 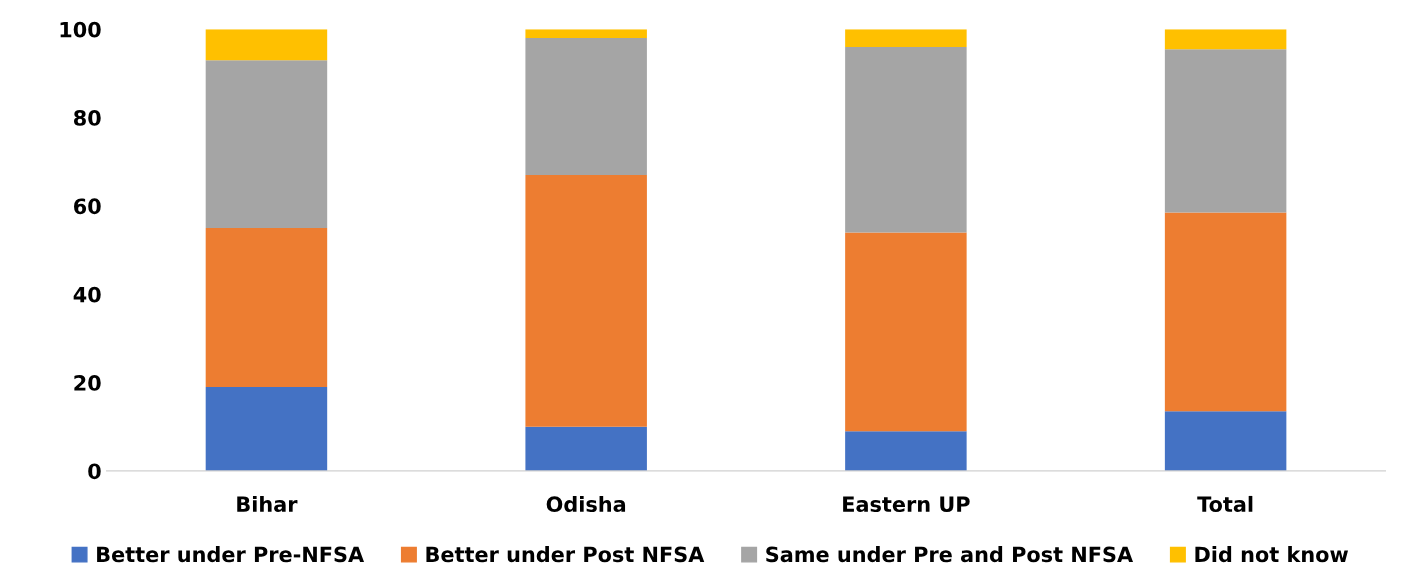 I want to click on x-tick-label: Odisha, so click(x=586, y=504).